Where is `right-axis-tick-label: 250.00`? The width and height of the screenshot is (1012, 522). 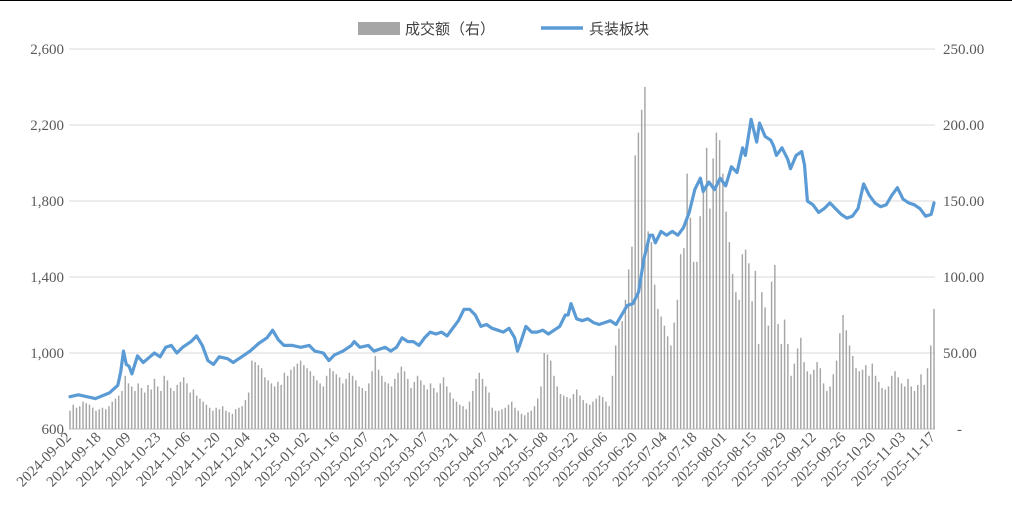
right-axis-tick-label: 250.00 is located at coordinates (963, 50).